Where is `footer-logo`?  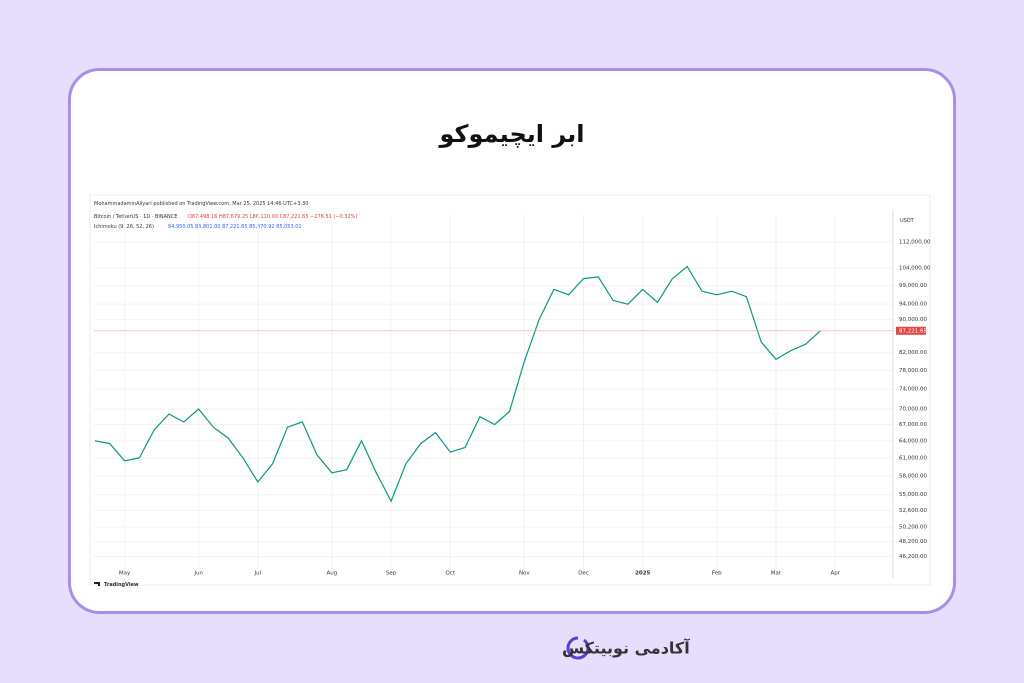
footer-logo is located at coordinates (578, 648).